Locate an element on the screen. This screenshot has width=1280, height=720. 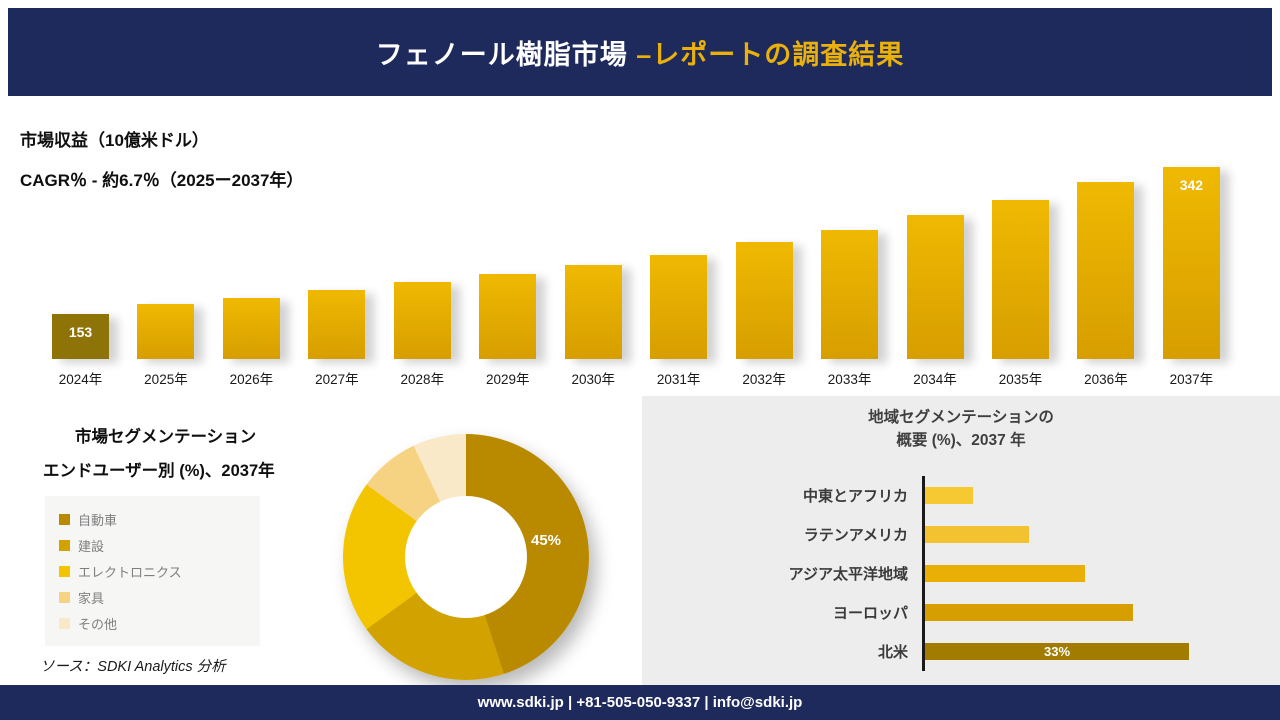
regional-bar: 33% is located at coordinates (1057, 651).